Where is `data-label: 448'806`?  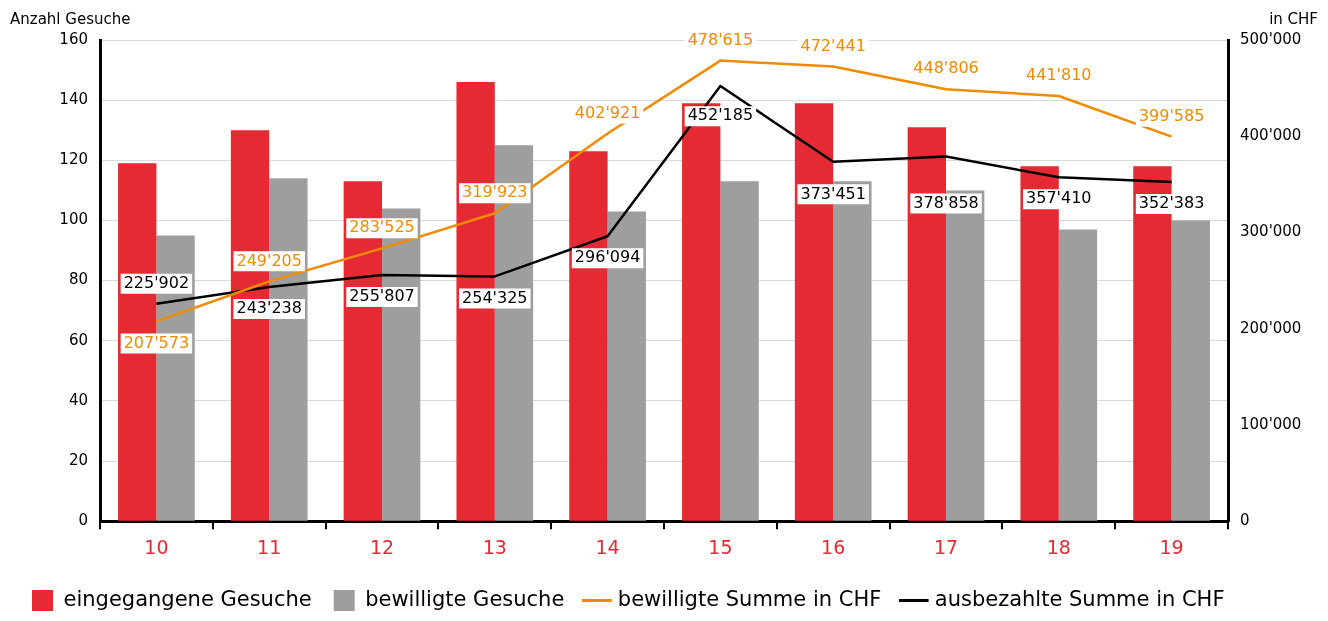
data-label: 448'806 is located at coordinates (946, 68).